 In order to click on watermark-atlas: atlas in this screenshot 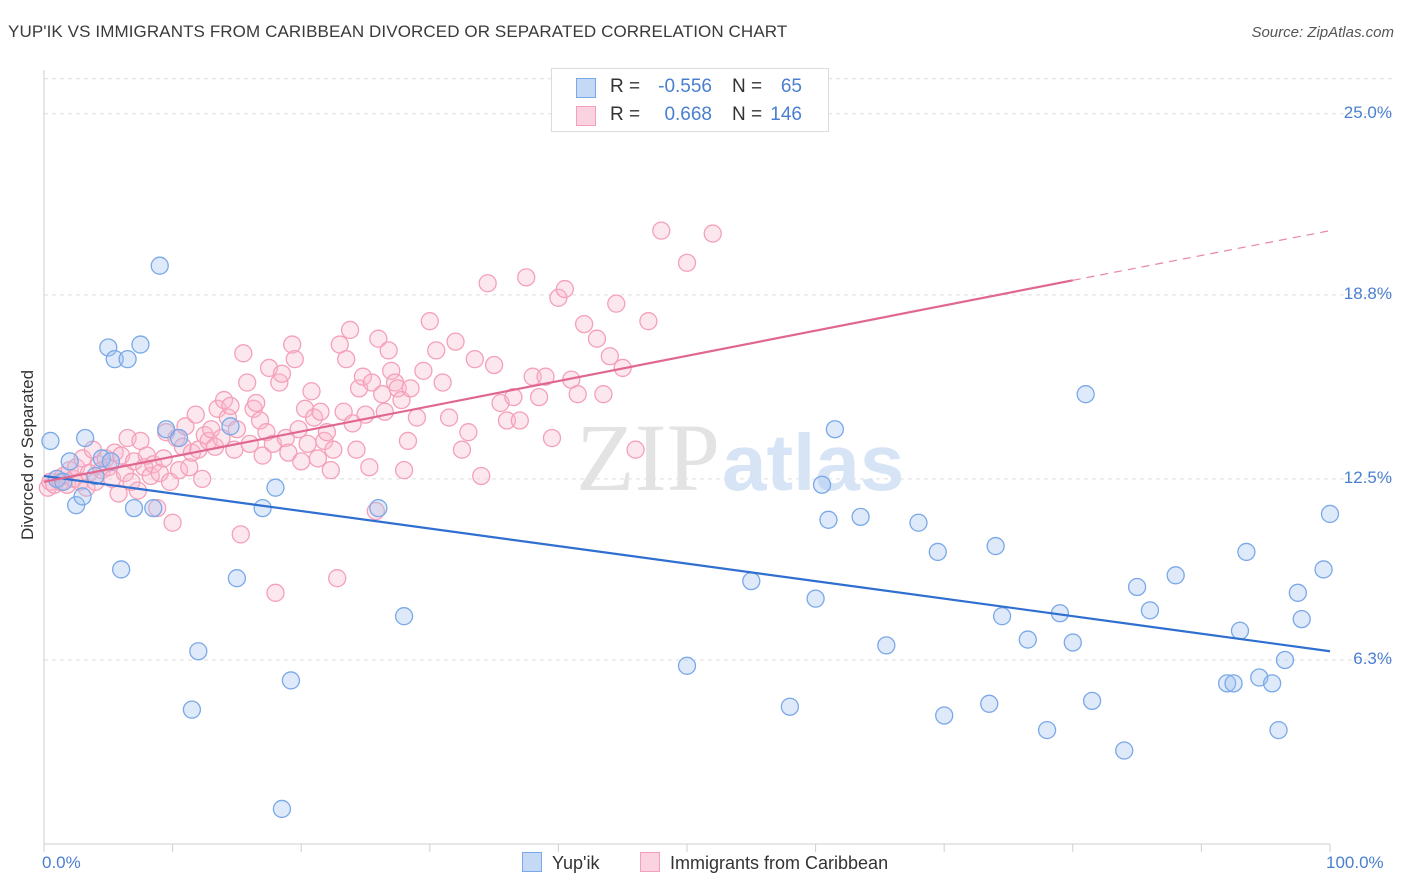, I will do `click(813, 462)`.